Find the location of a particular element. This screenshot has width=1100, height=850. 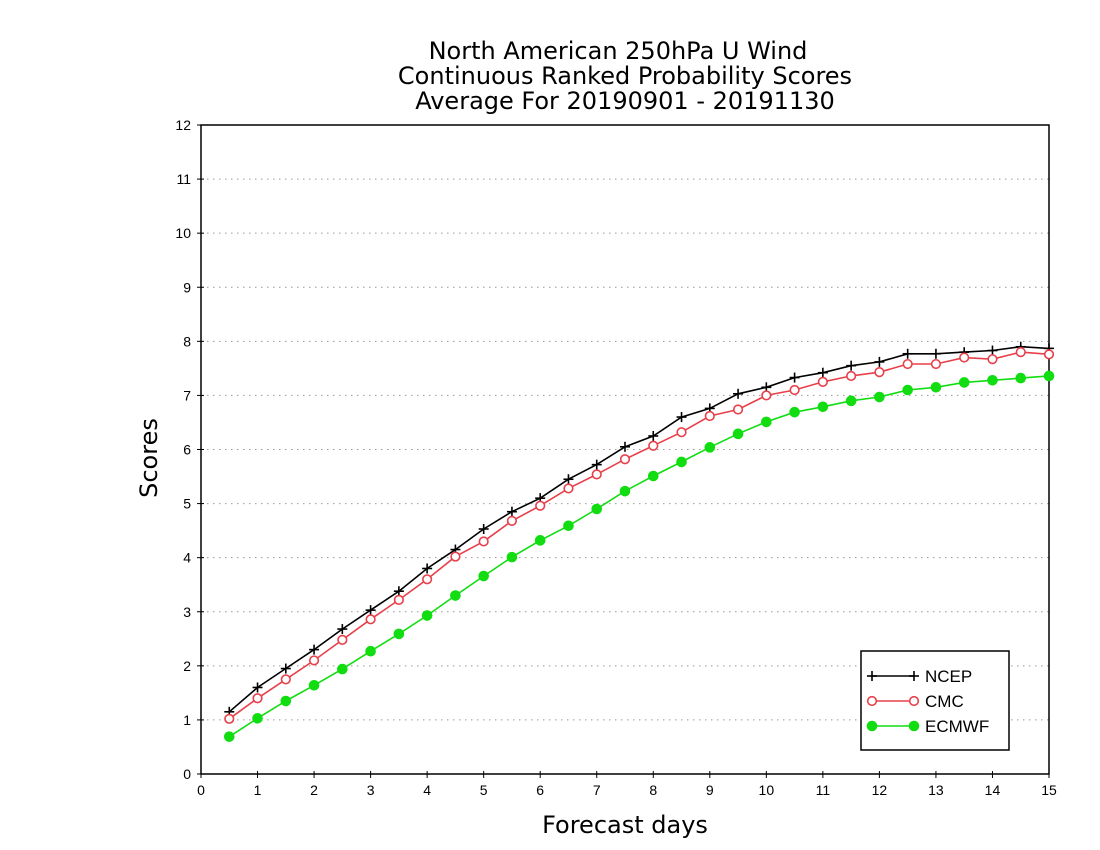

y-tick-label-1: 1 is located at coordinates (187, 720).